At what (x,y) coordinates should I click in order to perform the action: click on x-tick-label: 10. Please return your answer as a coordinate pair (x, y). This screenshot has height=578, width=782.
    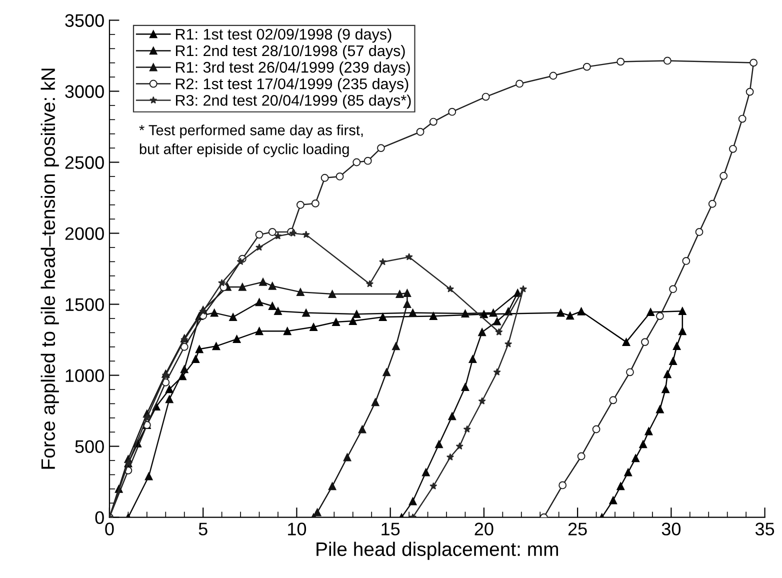
    Looking at the image, I should click on (297, 529).